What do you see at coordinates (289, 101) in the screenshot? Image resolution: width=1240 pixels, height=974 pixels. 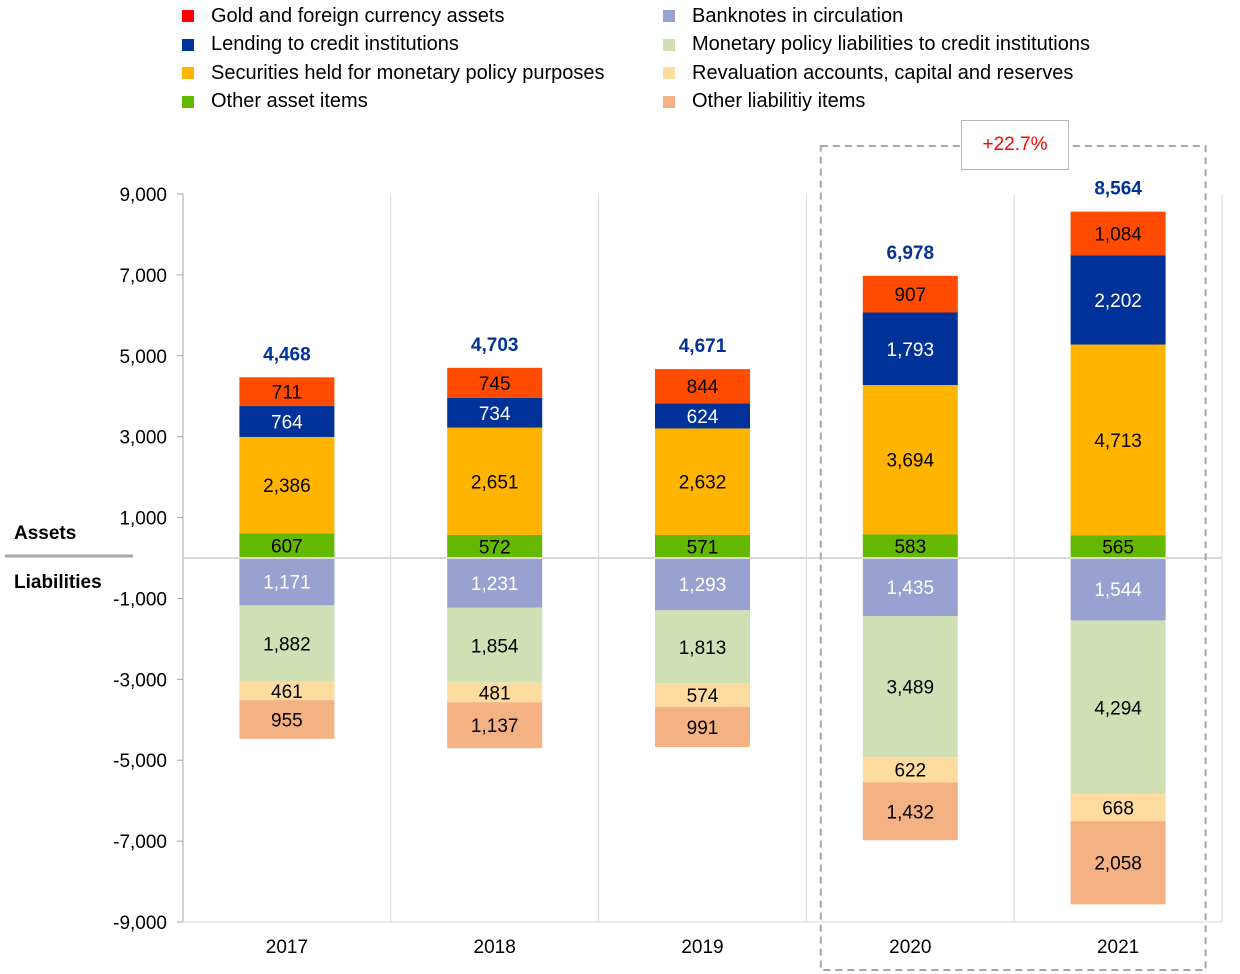 I see `legend-label: Other asset items` at bounding box center [289, 101].